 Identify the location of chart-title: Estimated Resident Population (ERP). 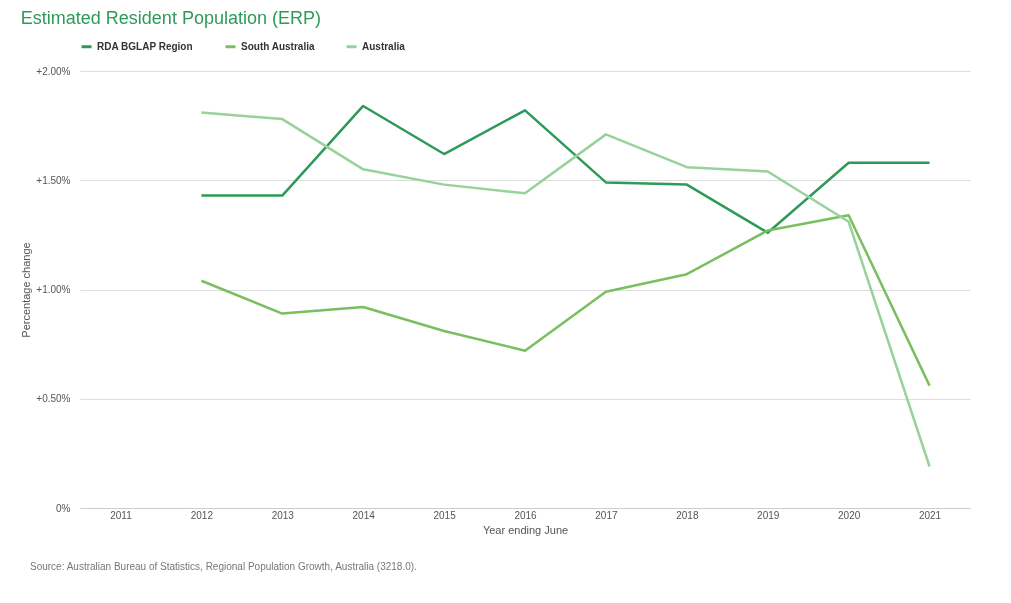
(170, 18).